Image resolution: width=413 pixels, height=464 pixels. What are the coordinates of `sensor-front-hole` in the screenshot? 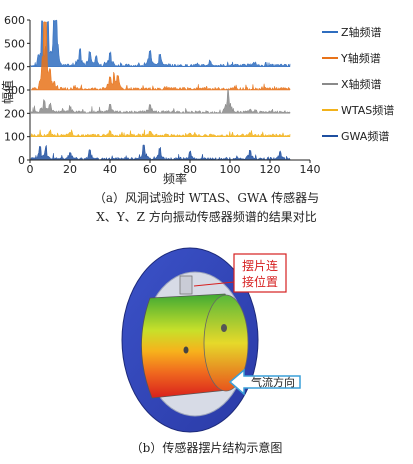 It's located at (224, 328).